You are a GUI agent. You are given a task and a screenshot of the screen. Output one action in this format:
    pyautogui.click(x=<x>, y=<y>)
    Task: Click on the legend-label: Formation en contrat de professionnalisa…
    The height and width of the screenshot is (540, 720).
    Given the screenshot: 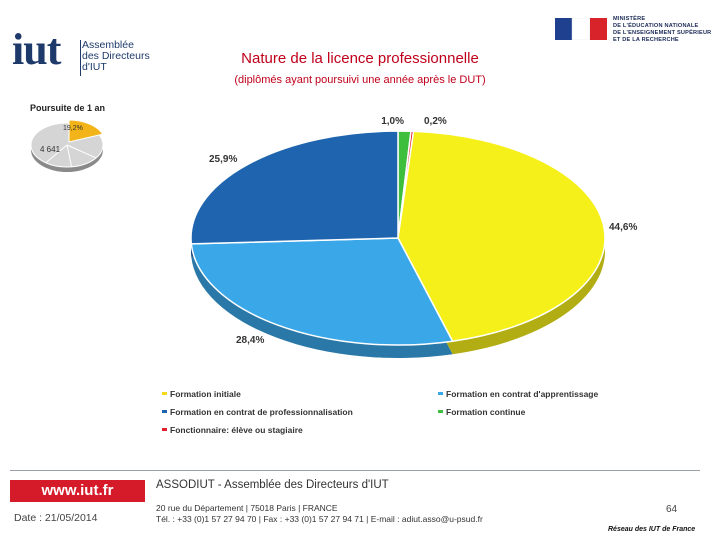 What is the action you would take?
    pyautogui.click(x=261, y=412)
    